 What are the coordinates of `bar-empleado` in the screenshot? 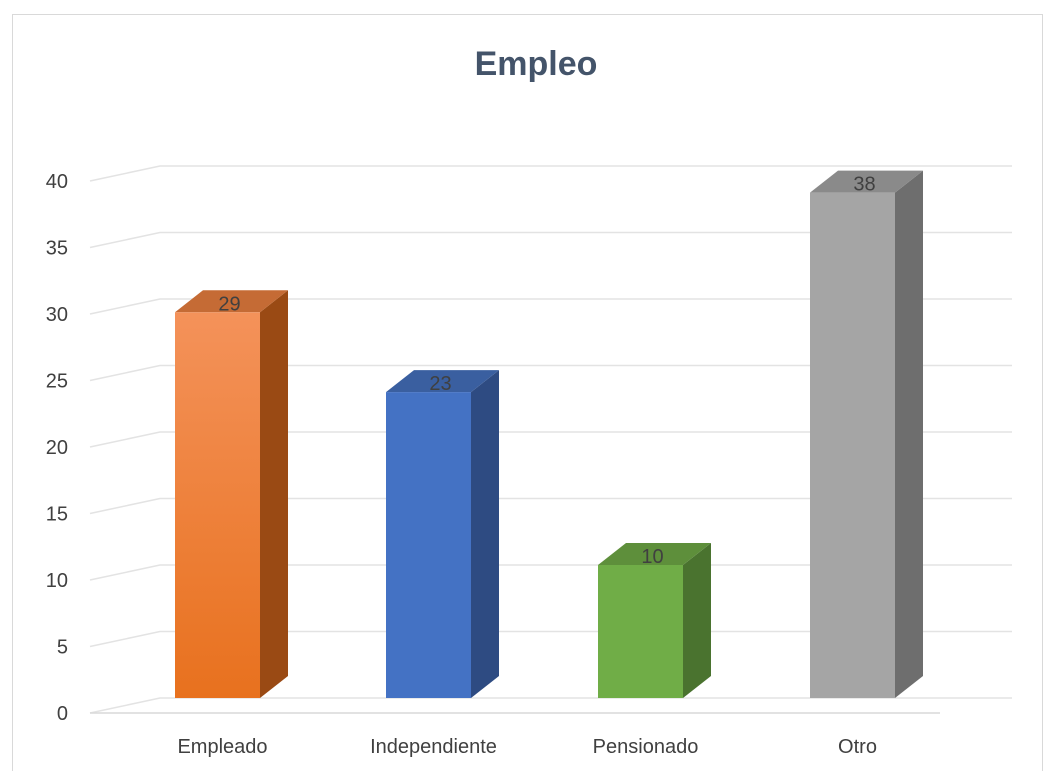 It's located at (231, 494).